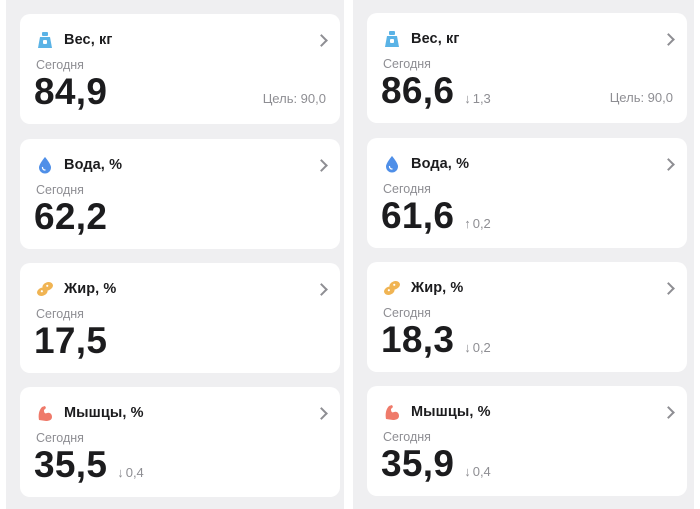 This screenshot has height=509, width=700. Describe the element at coordinates (71, 464) in the screenshot. I see `metric-value: 35,5` at that location.